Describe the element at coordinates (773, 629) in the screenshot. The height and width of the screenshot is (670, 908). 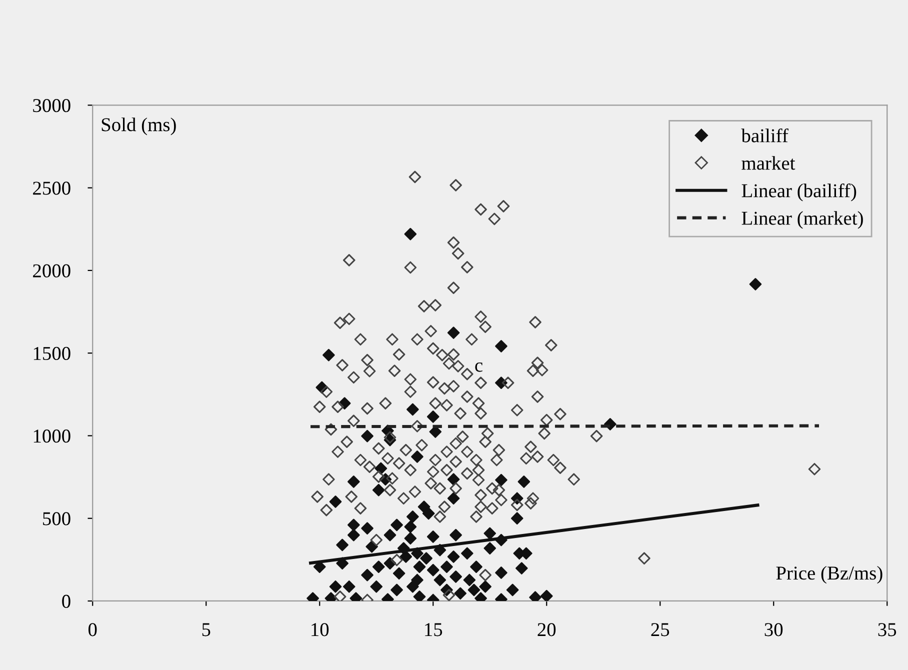
I see `x-tick-label: 30` at that location.